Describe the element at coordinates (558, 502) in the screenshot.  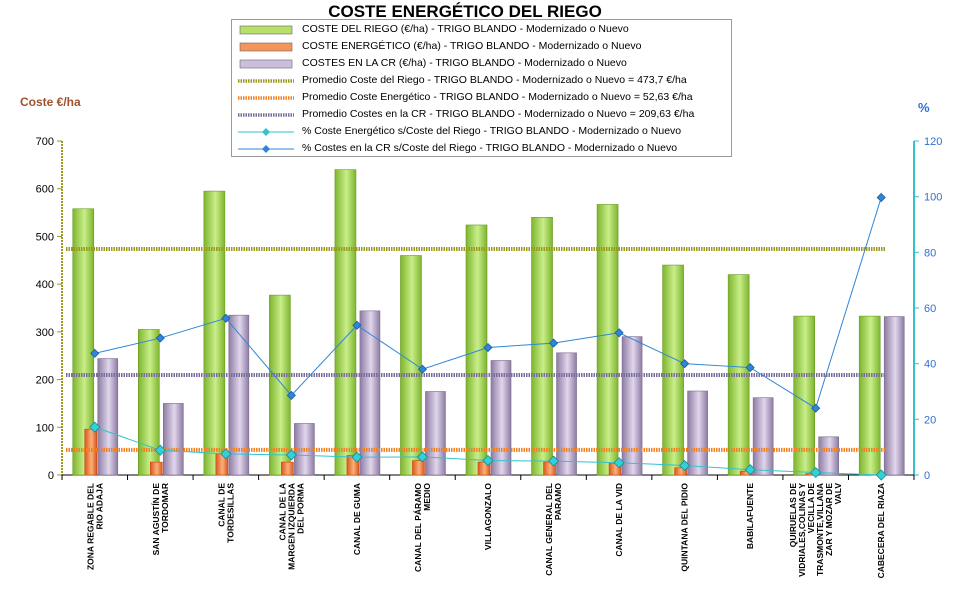
I see `category-label-line: PARAMO` at that location.